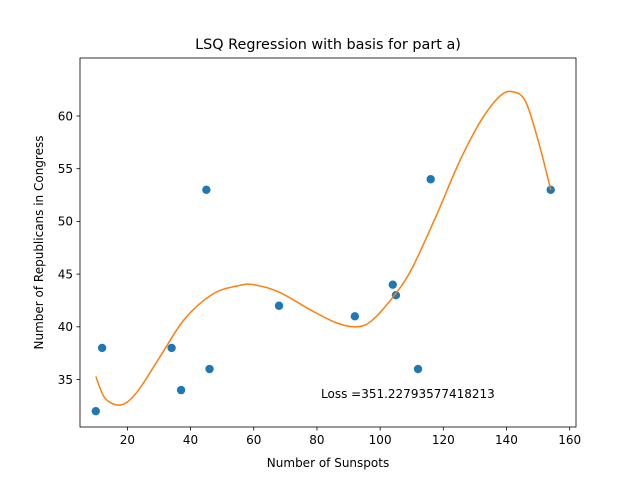 The image size is (640, 480). I want to click on x-tick-label: 100, so click(380, 440).